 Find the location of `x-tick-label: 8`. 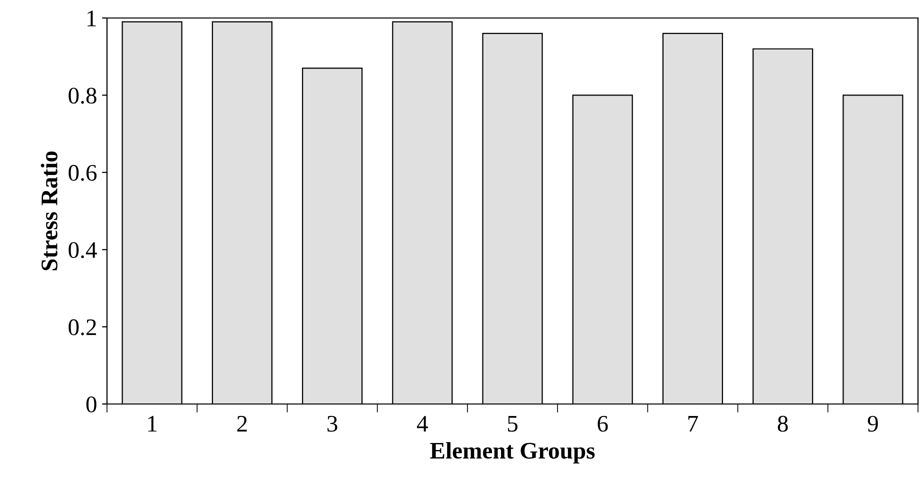

x-tick-label: 8 is located at coordinates (783, 424).